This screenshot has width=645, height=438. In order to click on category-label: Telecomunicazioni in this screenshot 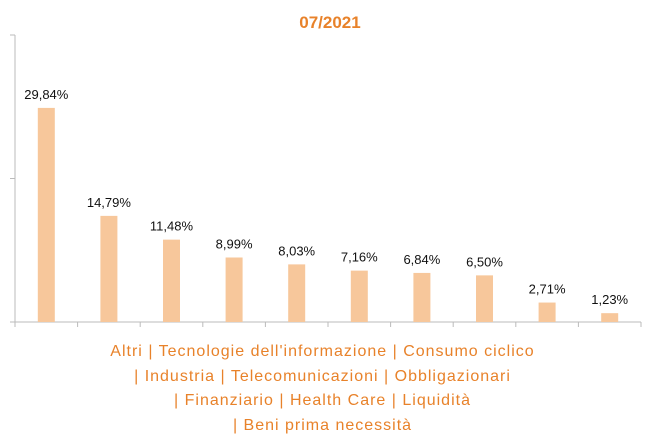, I will do `click(304, 376)`.